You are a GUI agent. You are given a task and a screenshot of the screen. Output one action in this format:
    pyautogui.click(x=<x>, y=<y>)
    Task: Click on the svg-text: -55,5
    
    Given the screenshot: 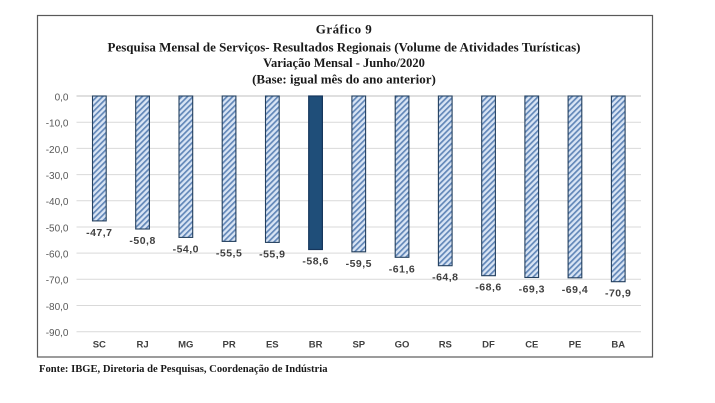 What is the action you would take?
    pyautogui.click(x=229, y=253)
    